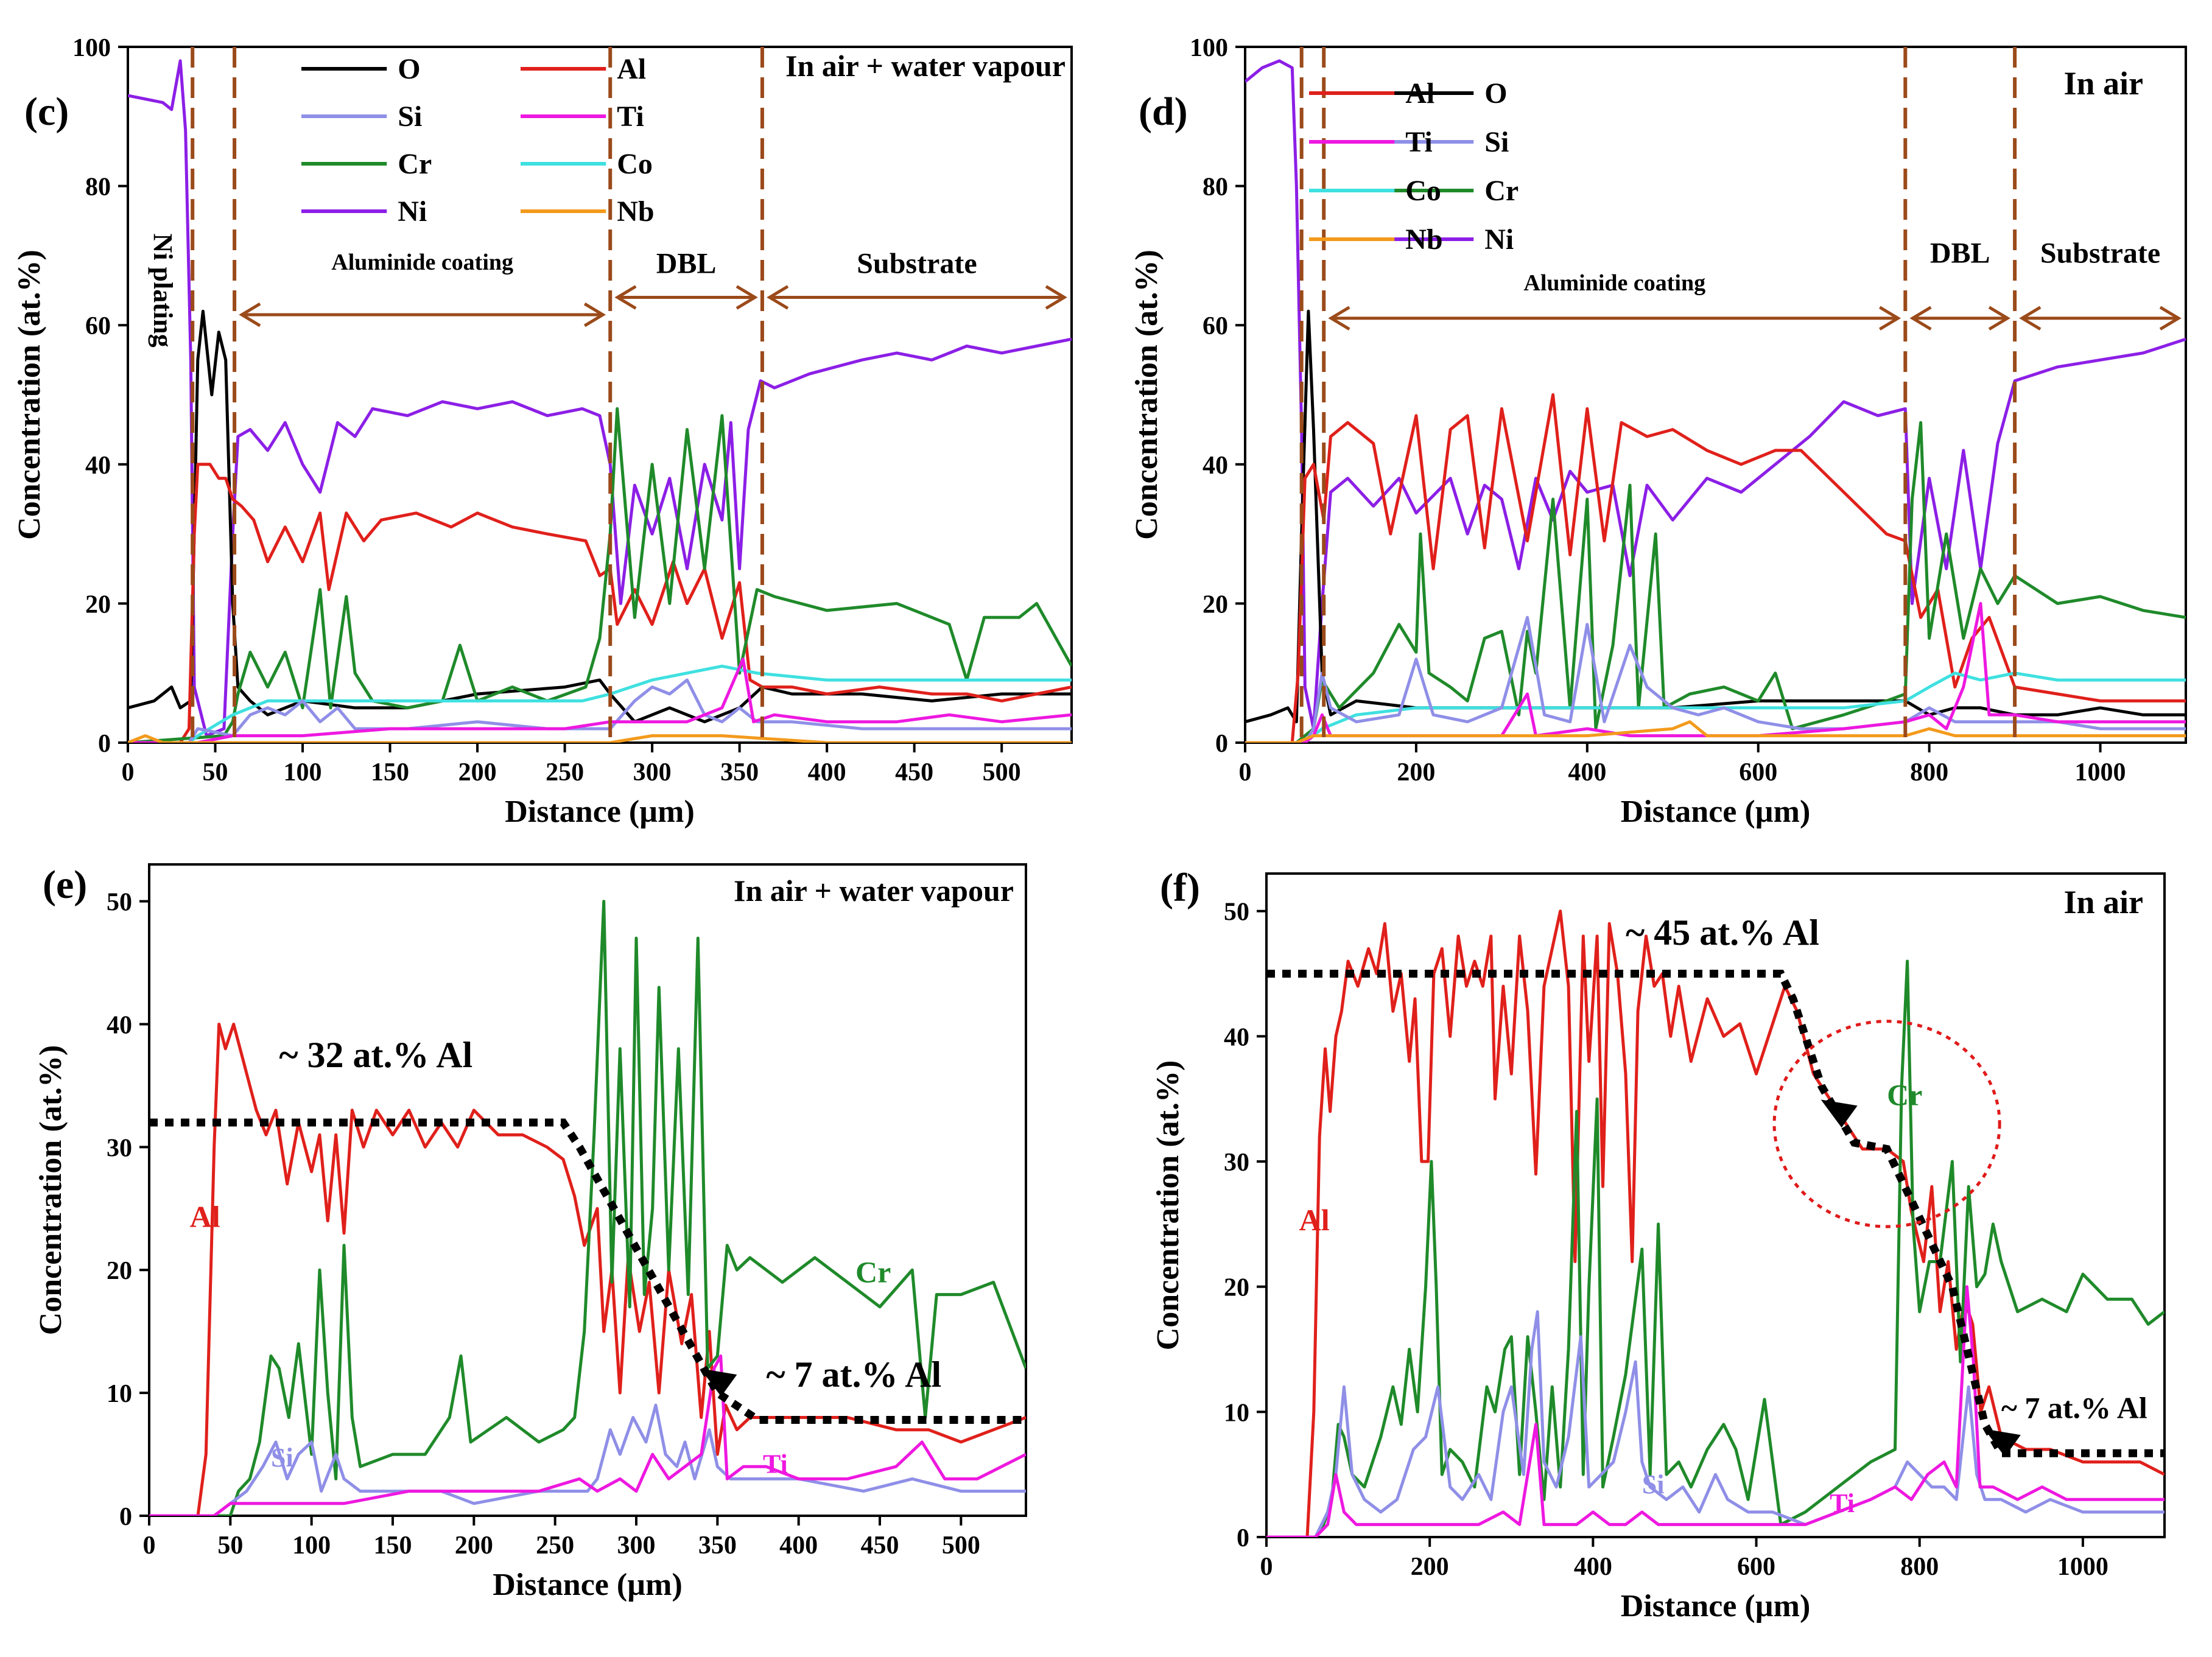 This screenshot has width=2212, height=1657. I want to click on y-axis-label: Concentration (at.%), so click(30, 395).